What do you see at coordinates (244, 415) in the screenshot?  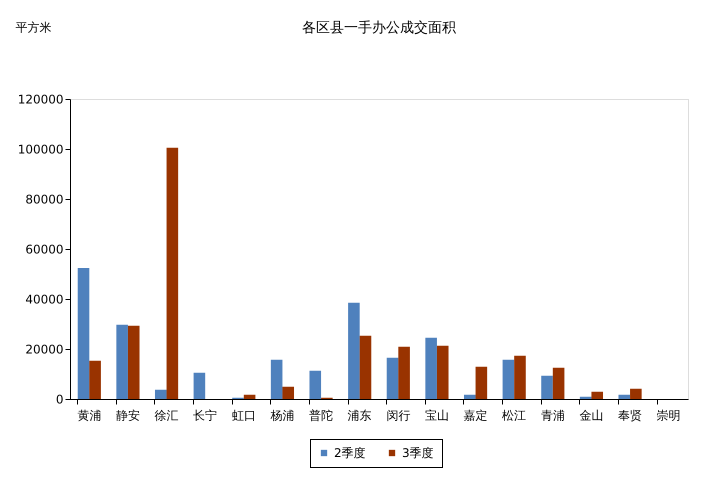 I see `x-tick-label: 虹口` at bounding box center [244, 415].